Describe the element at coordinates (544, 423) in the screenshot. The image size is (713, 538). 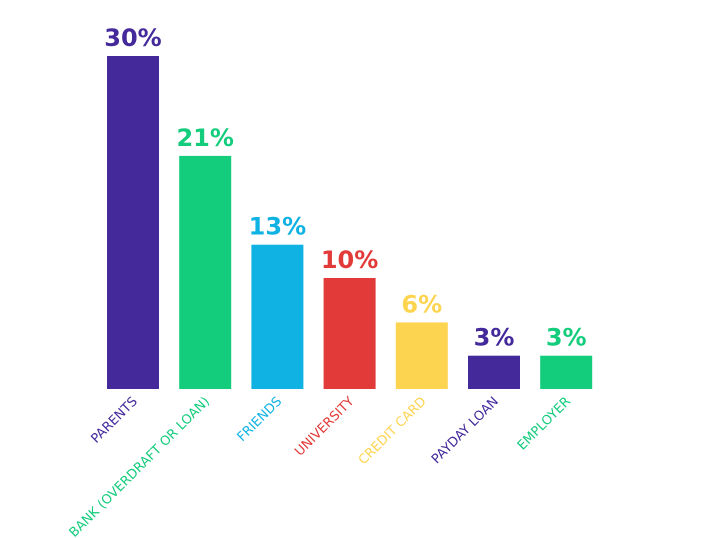
I see `category-label: EMPLOYER` at that location.